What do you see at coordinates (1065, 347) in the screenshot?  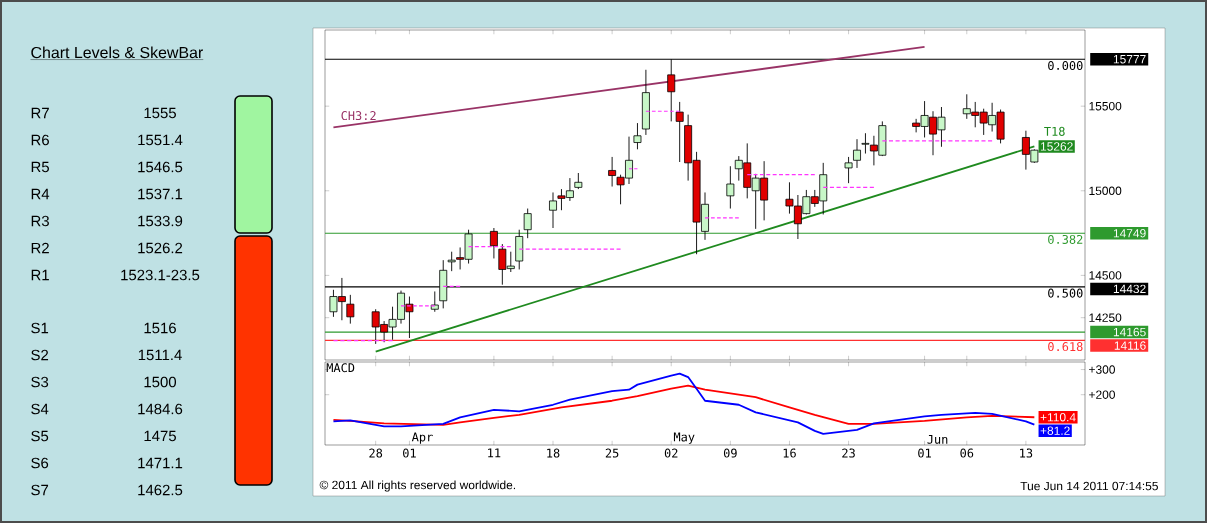 I see `annotation: 0.618` at bounding box center [1065, 347].